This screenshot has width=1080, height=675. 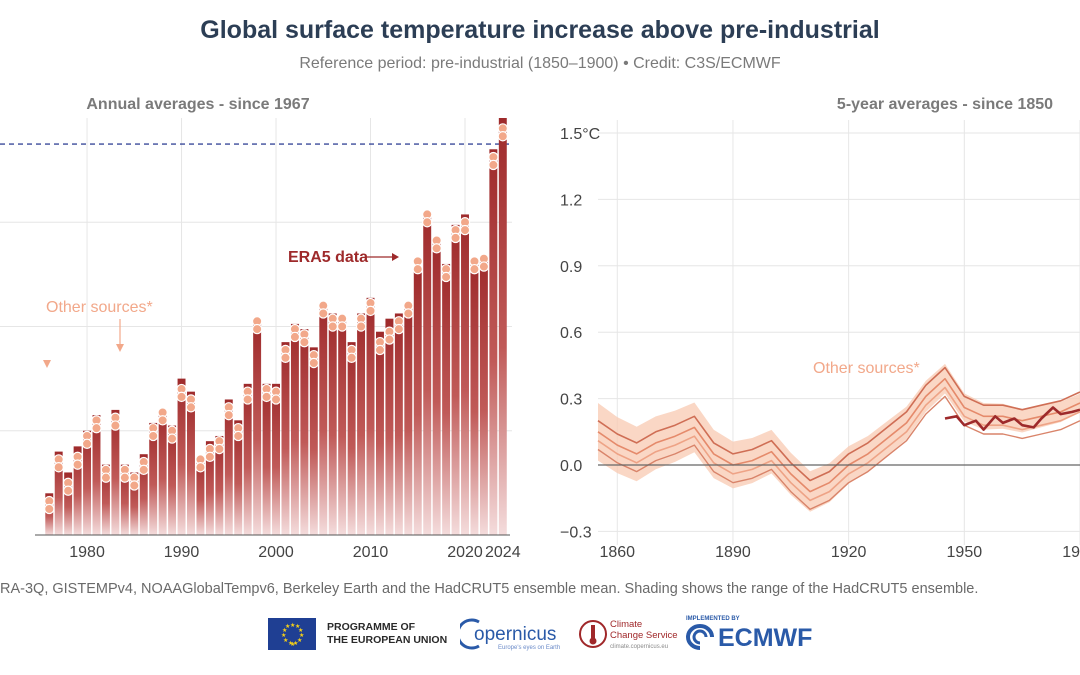 What do you see at coordinates (276, 552) in the screenshot?
I see `x-tick-label: 2000` at bounding box center [276, 552].